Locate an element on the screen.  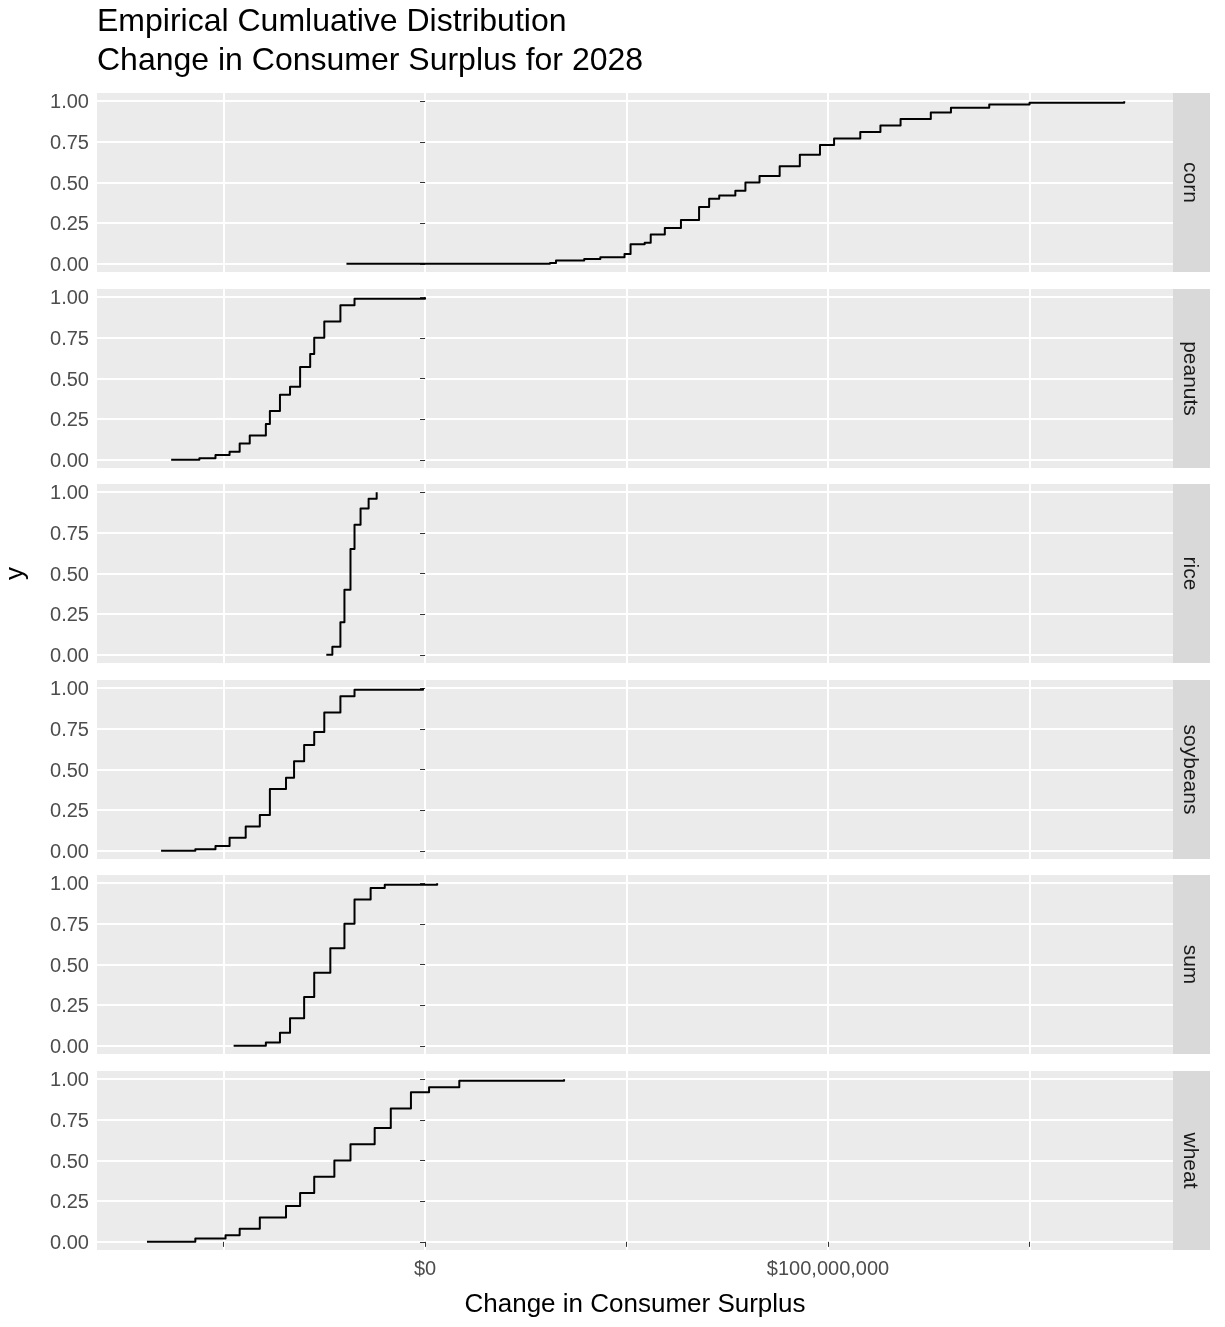
text: sum is located at coordinates (1191, 964).